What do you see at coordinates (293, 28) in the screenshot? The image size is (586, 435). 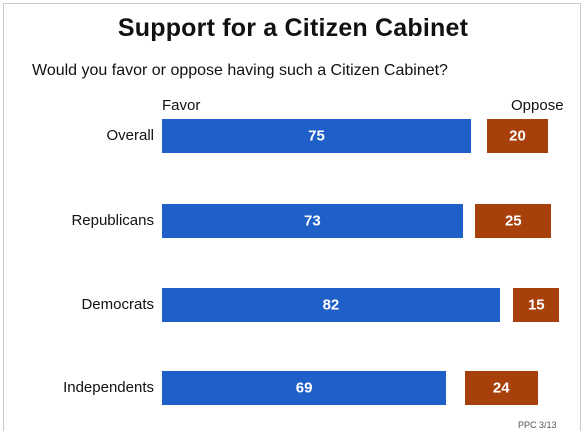 I see `chart-title: Support for a Citizen Cabinet` at bounding box center [293, 28].